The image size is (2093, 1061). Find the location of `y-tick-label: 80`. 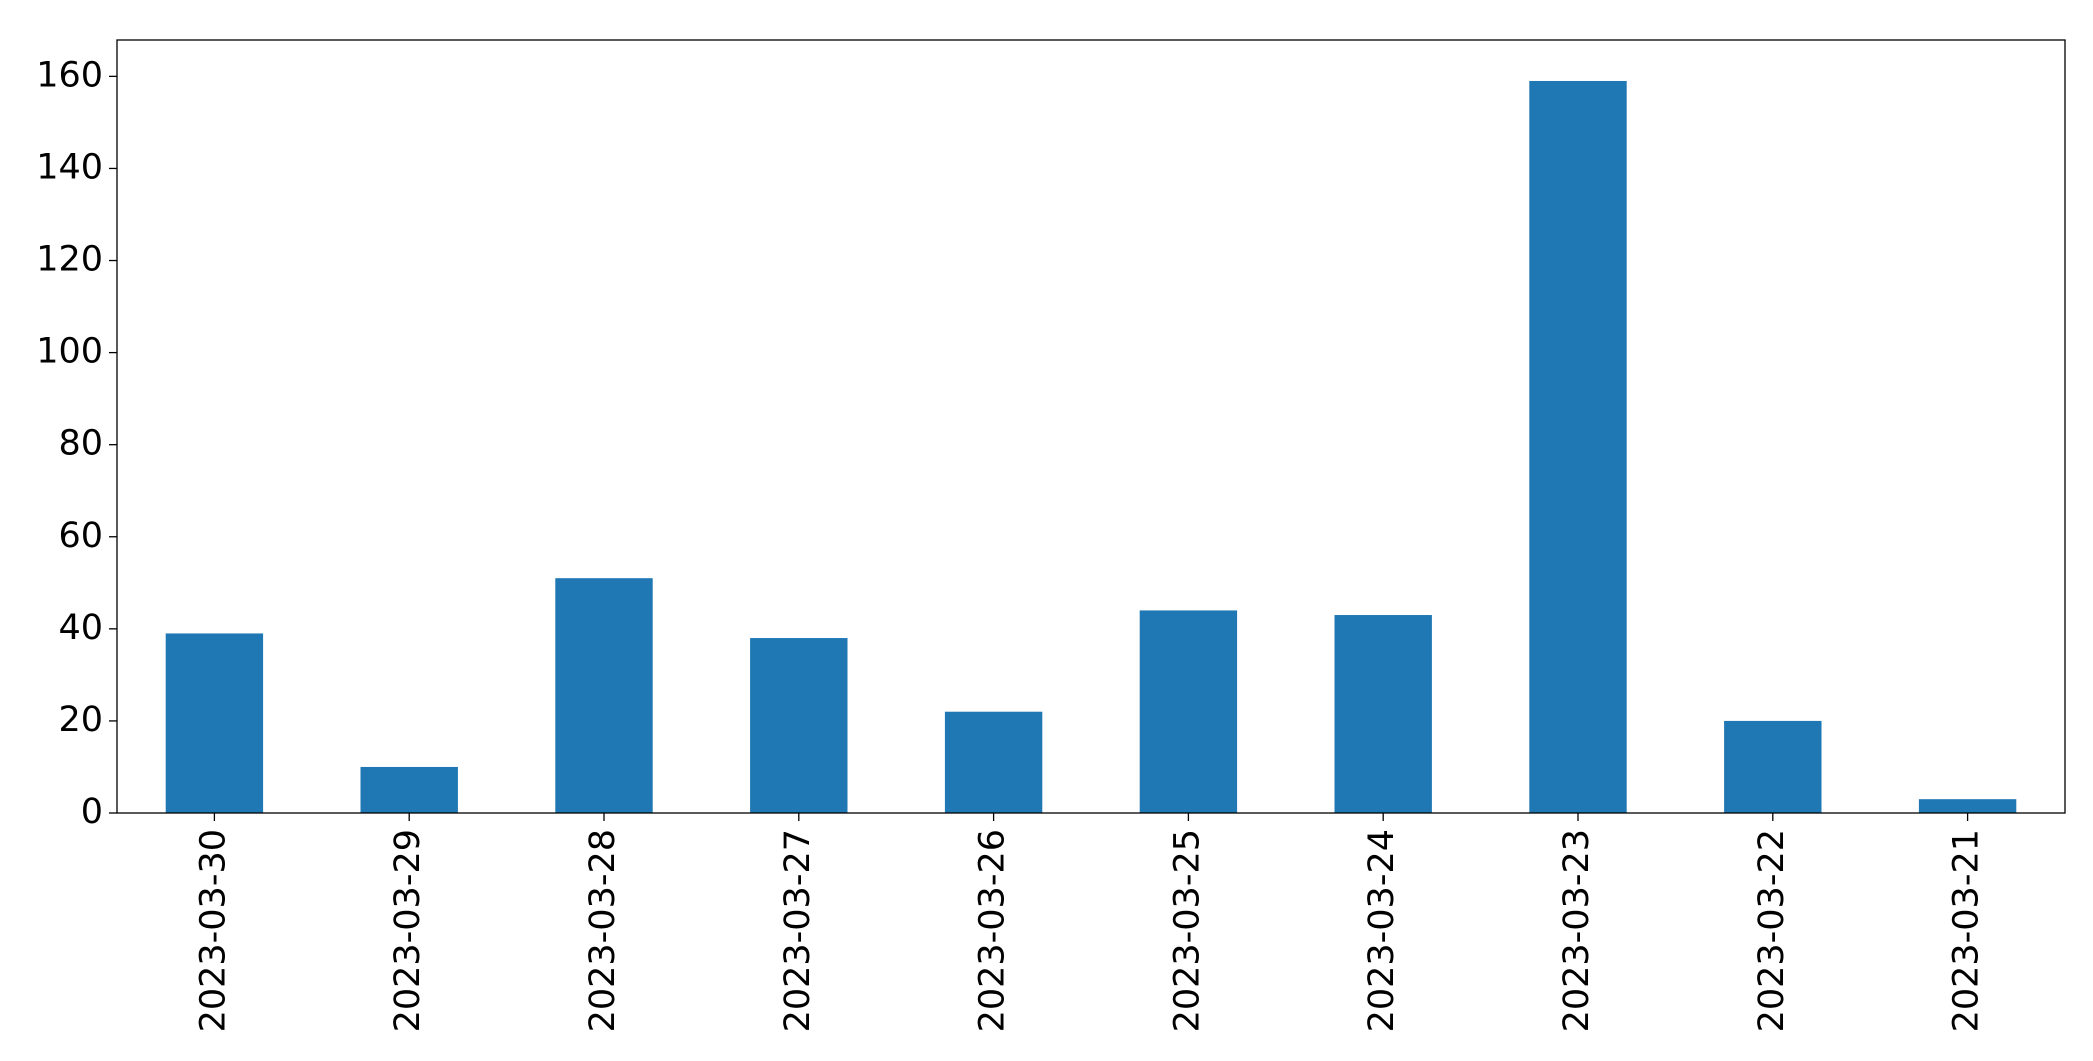

y-tick-label: 80 is located at coordinates (80, 444).